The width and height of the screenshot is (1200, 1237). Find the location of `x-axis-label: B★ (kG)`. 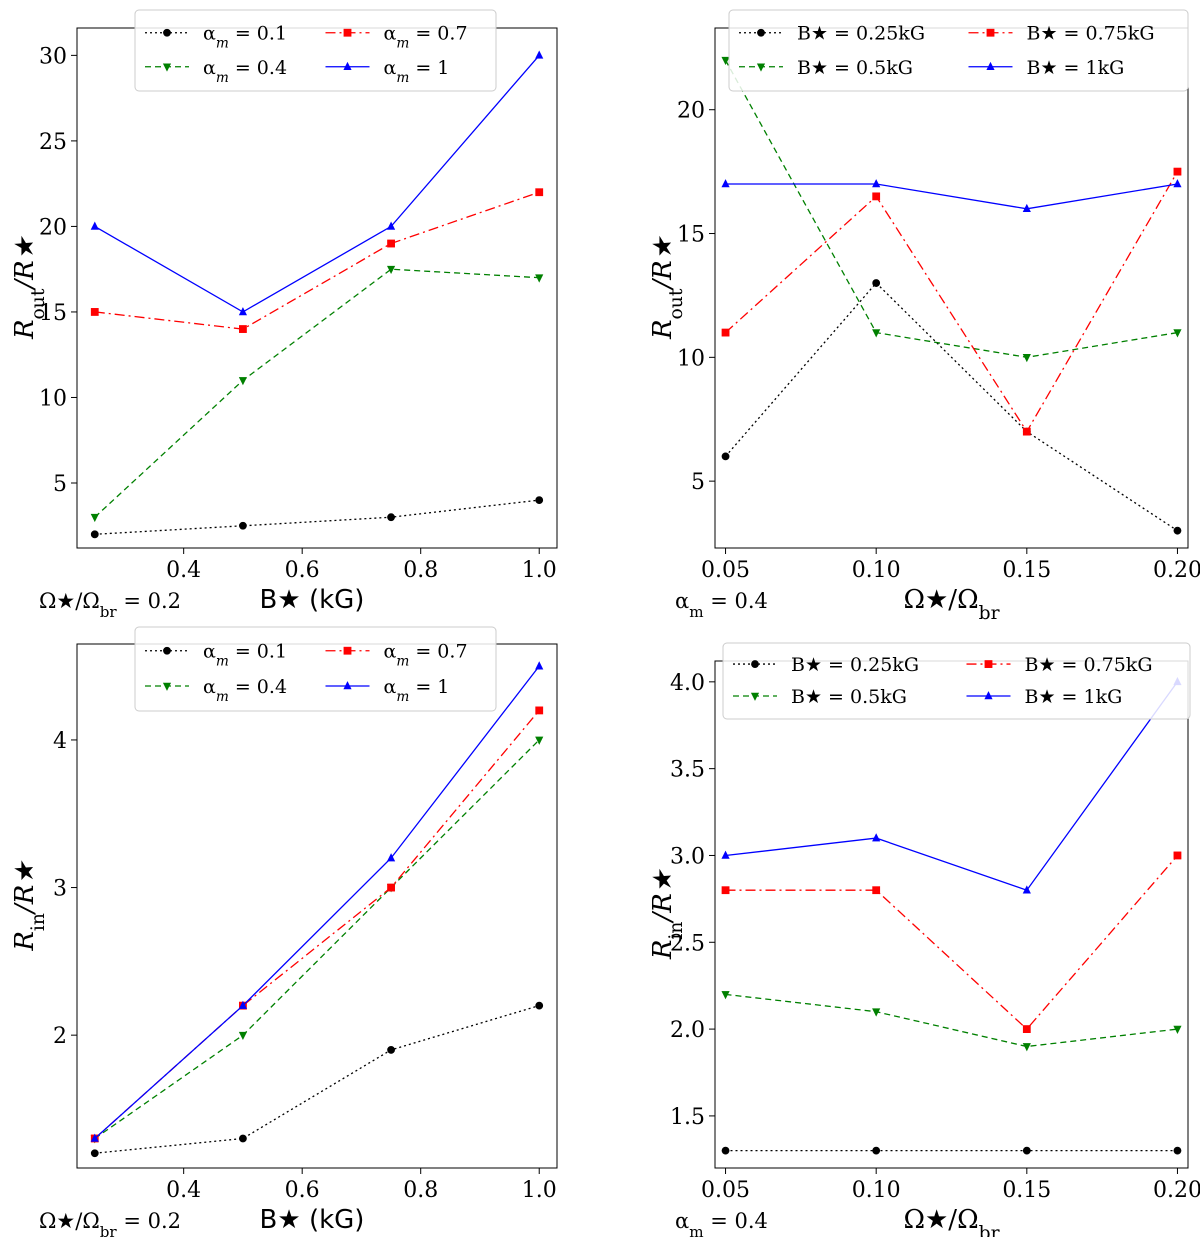

x-axis-label: B★ (kG) is located at coordinates (312, 1220).